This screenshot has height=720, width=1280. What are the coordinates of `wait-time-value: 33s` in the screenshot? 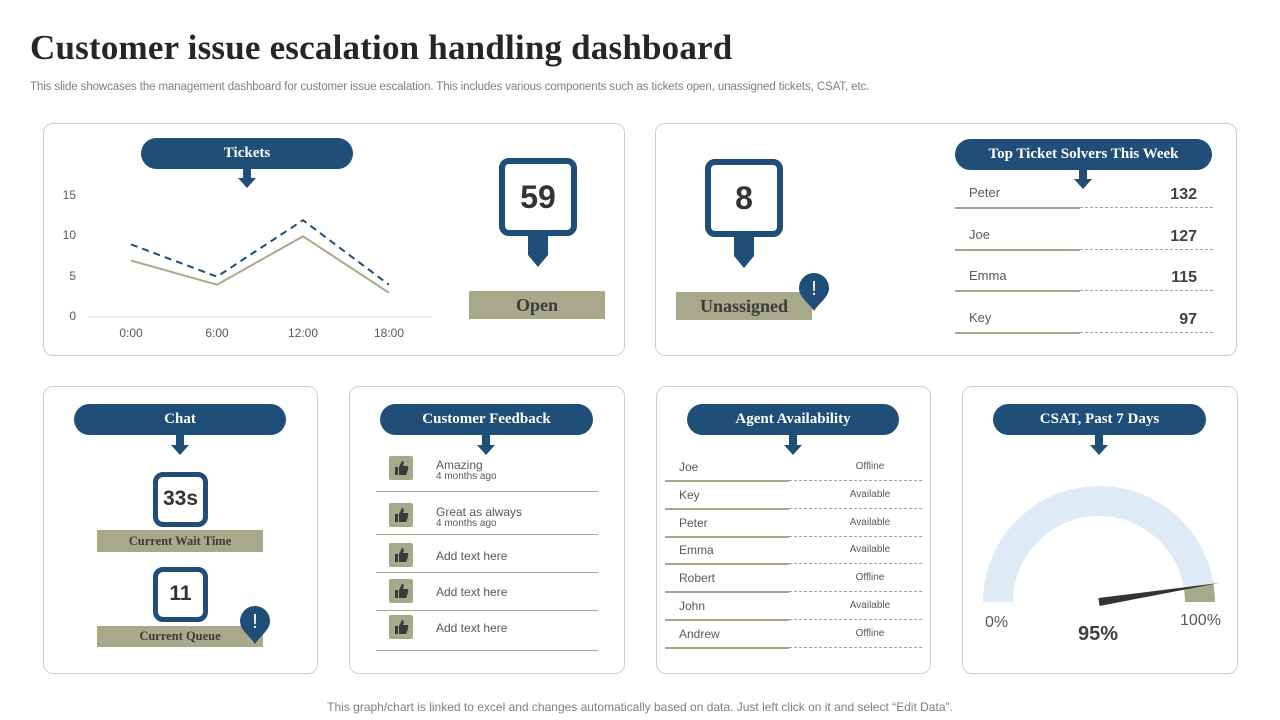 It's located at (180, 498).